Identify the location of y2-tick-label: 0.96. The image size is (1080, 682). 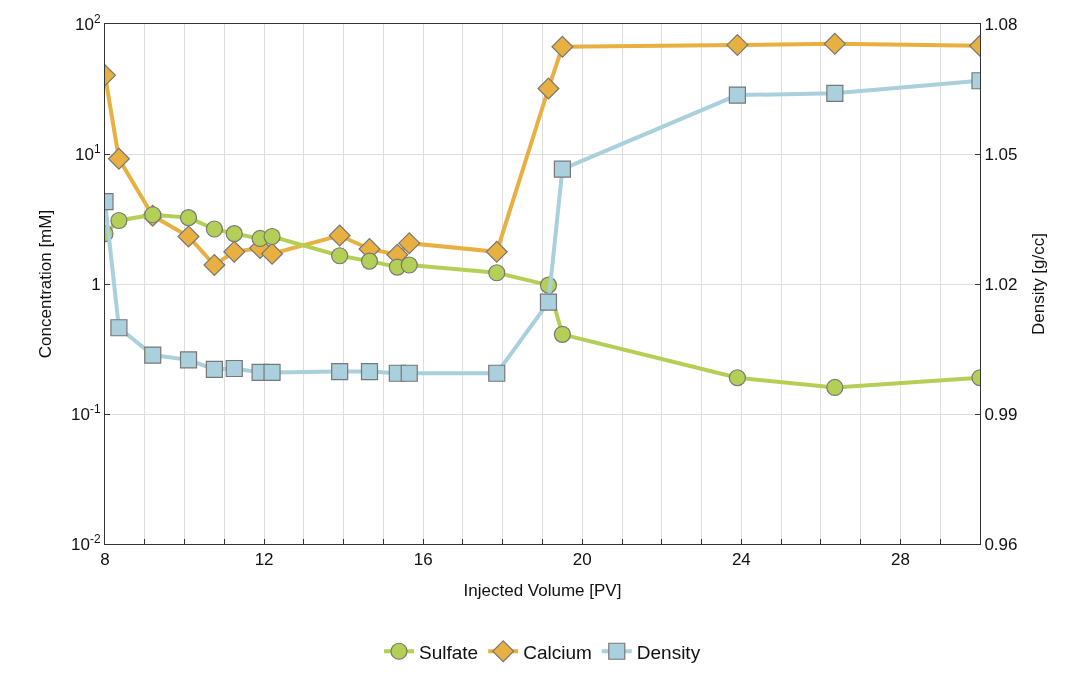
(1001, 544).